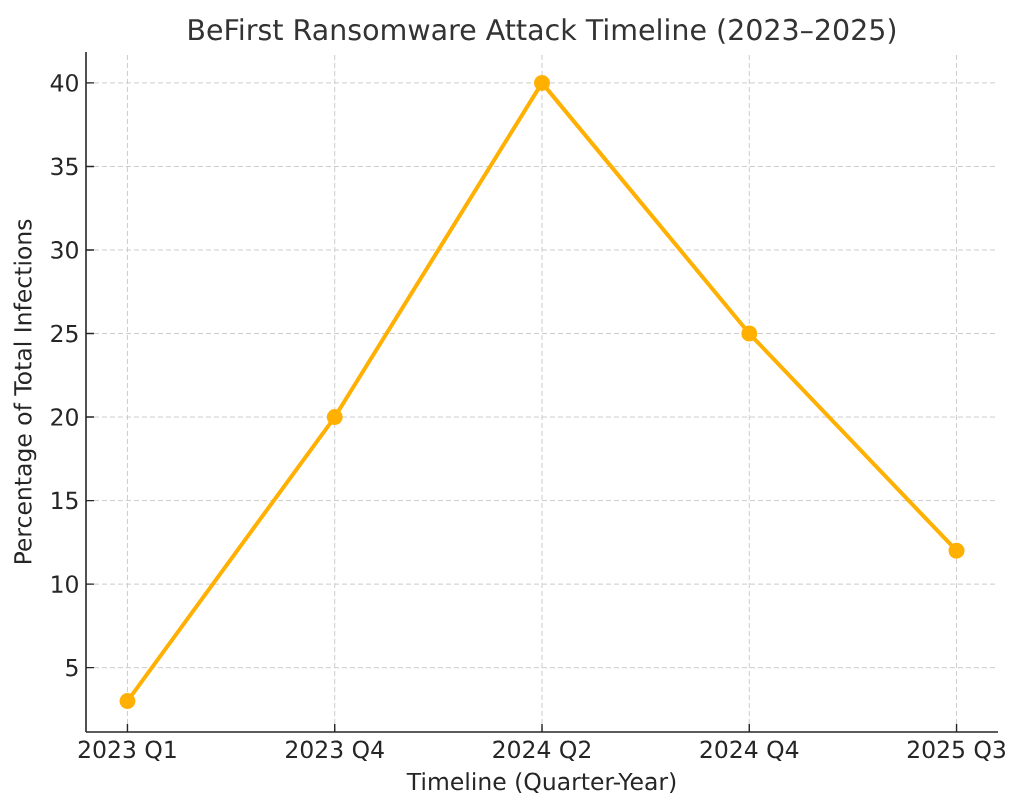 The height and width of the screenshot is (811, 1024). What do you see at coordinates (64, 333) in the screenshot?
I see `y-tick-label: 25` at bounding box center [64, 333].